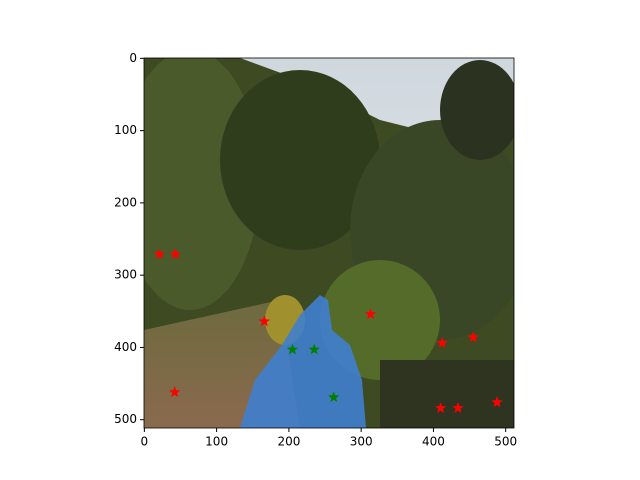  What do you see at coordinates (145, 442) in the screenshot?
I see `x-tick-label: 0` at bounding box center [145, 442].